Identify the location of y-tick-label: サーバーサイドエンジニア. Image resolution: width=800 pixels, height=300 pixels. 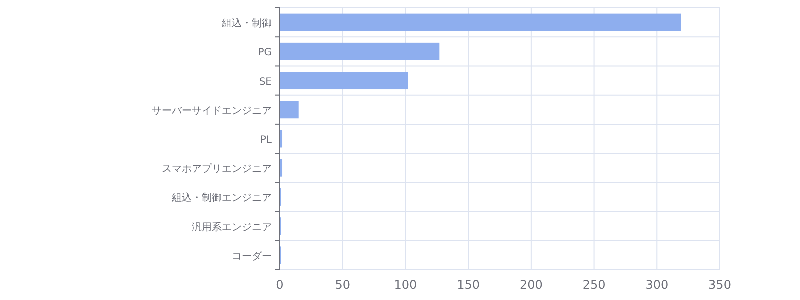
(212, 111).